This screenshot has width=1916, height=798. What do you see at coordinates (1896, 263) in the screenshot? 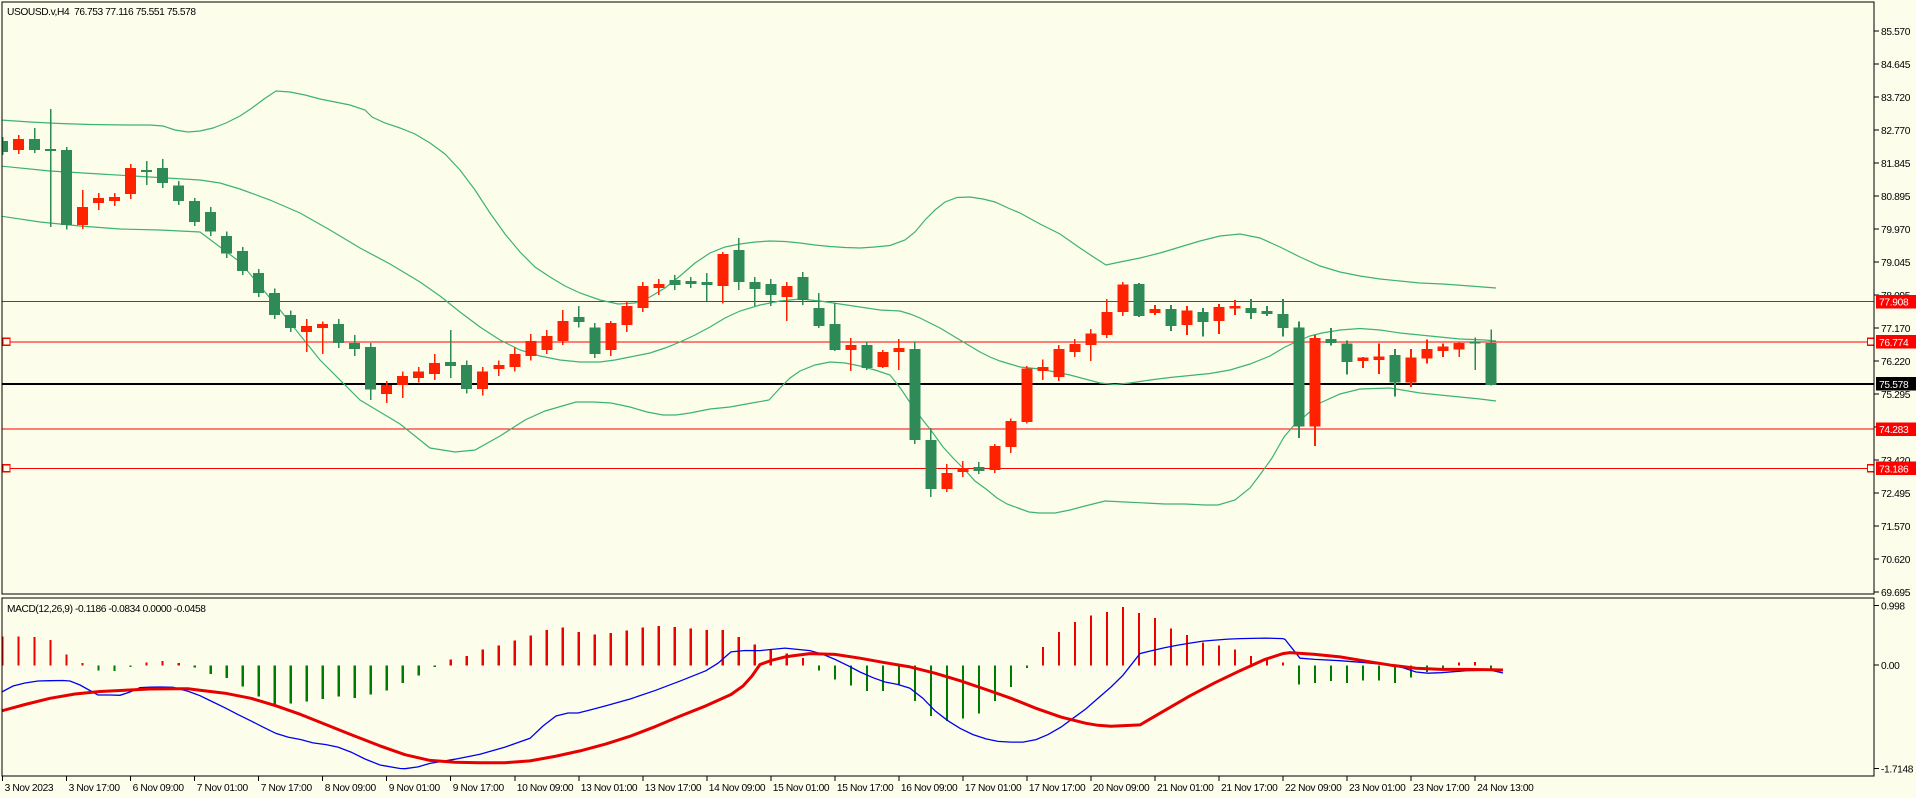
I see `svg-text: 79.045` at bounding box center [1896, 263].